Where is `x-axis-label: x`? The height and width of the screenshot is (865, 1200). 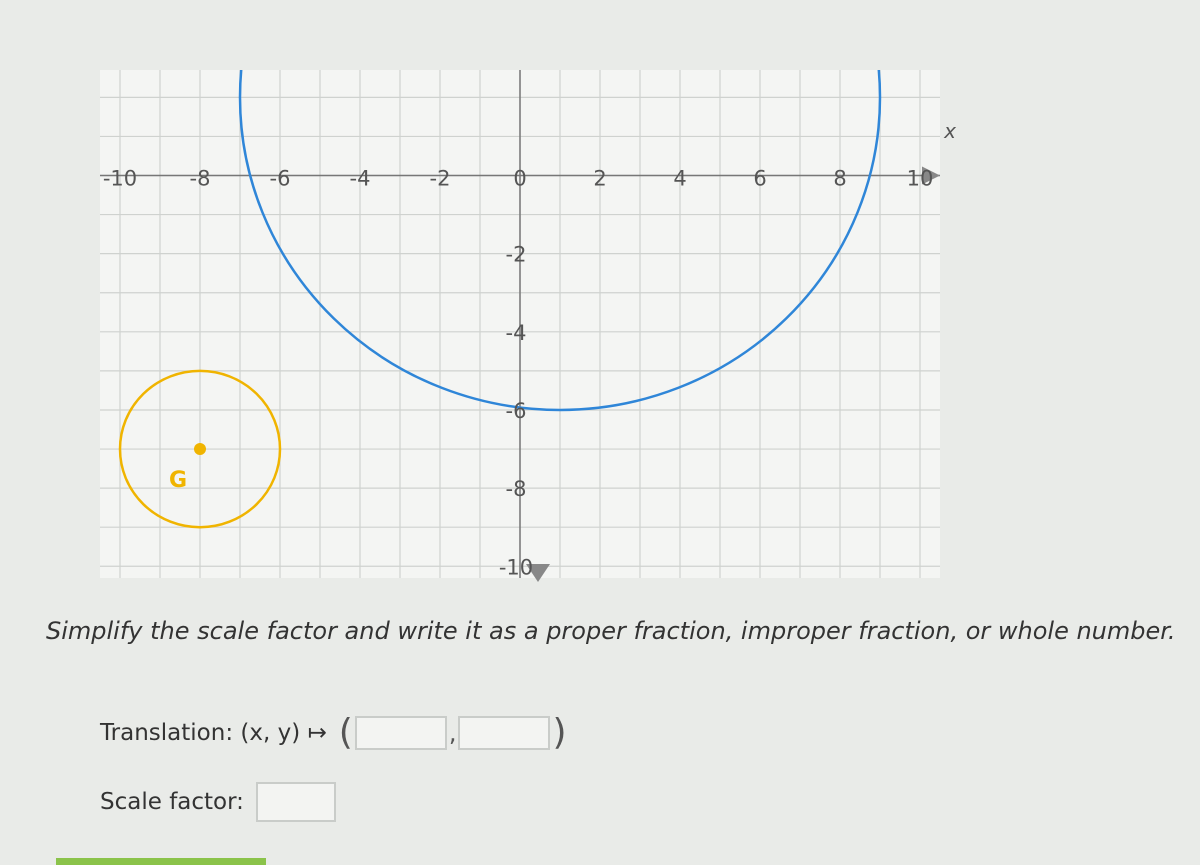 x-axis-label: x is located at coordinates (949, 131).